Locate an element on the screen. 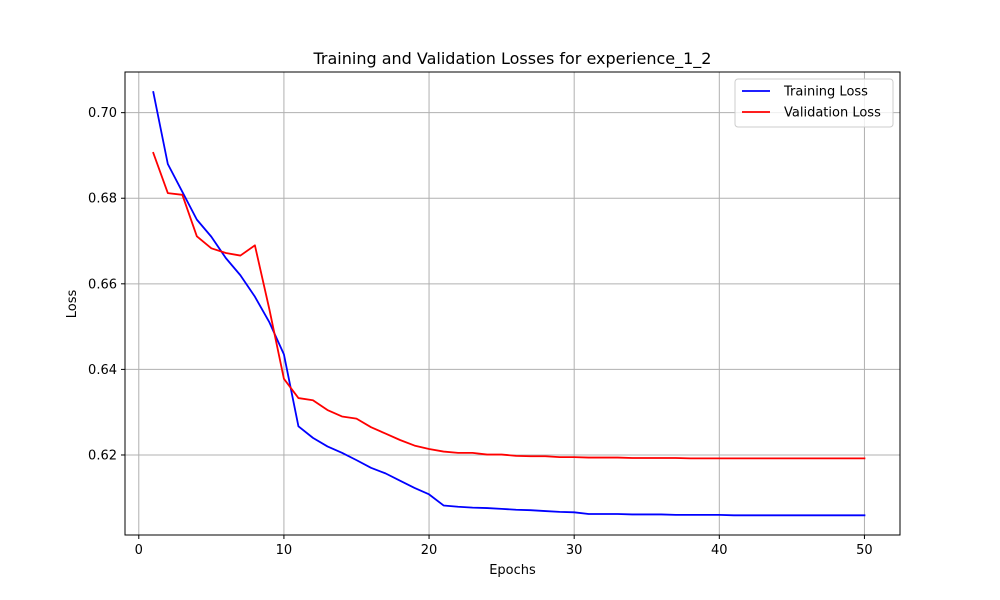  legend-label: Training Loss is located at coordinates (825, 92).